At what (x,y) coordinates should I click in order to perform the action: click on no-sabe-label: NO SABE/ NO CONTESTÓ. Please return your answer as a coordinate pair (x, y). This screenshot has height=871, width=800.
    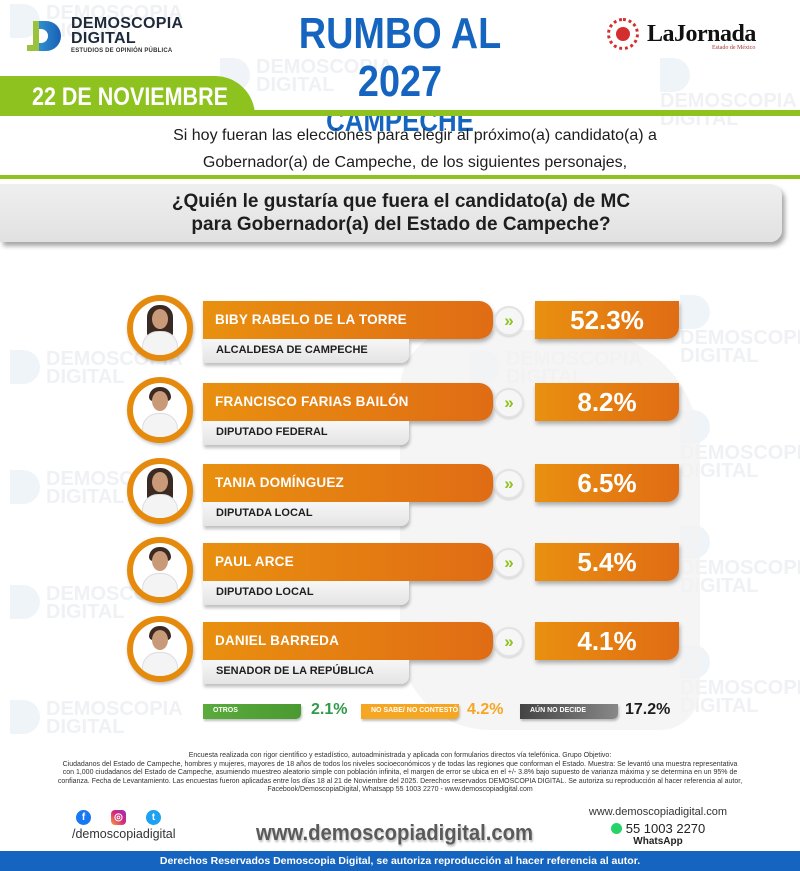
    Looking at the image, I should click on (415, 710).